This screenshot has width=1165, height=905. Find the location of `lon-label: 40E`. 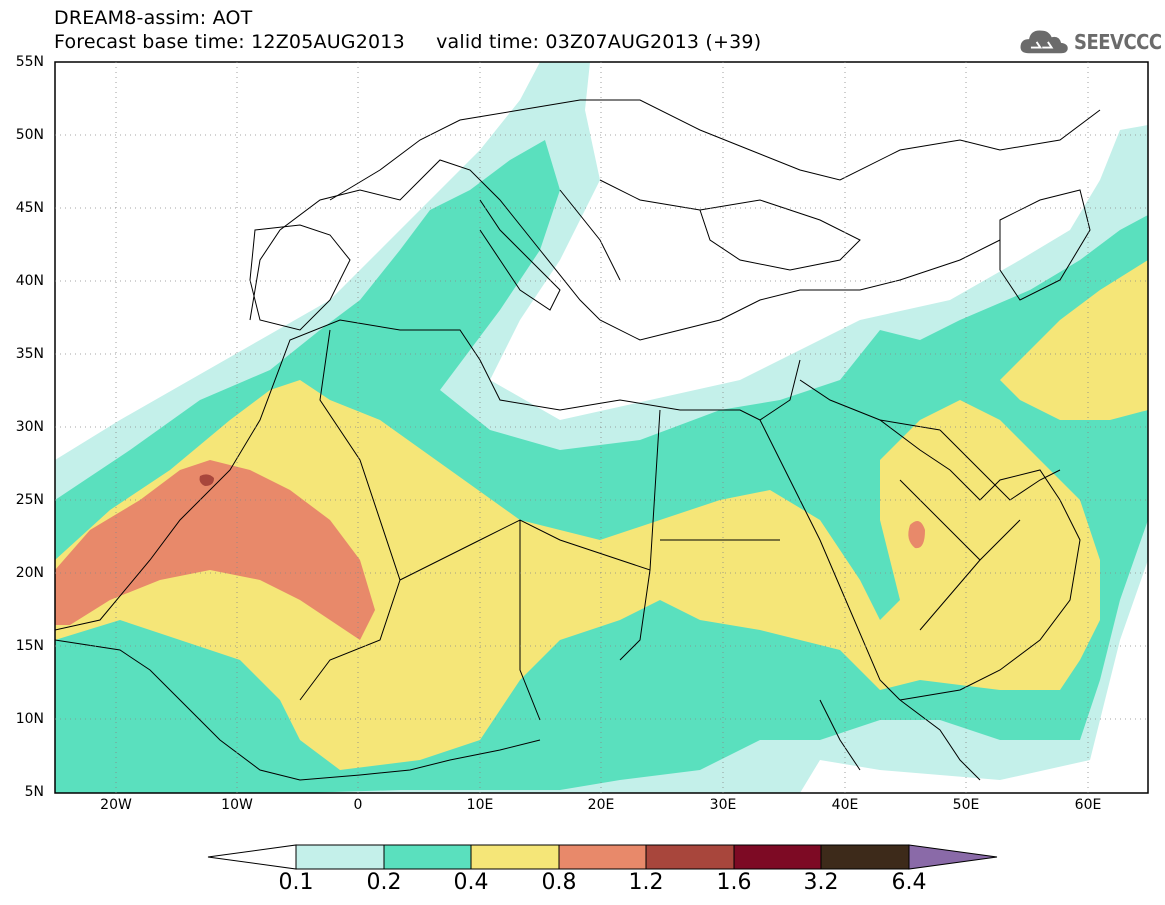

lon-label: 40E is located at coordinates (845, 805).